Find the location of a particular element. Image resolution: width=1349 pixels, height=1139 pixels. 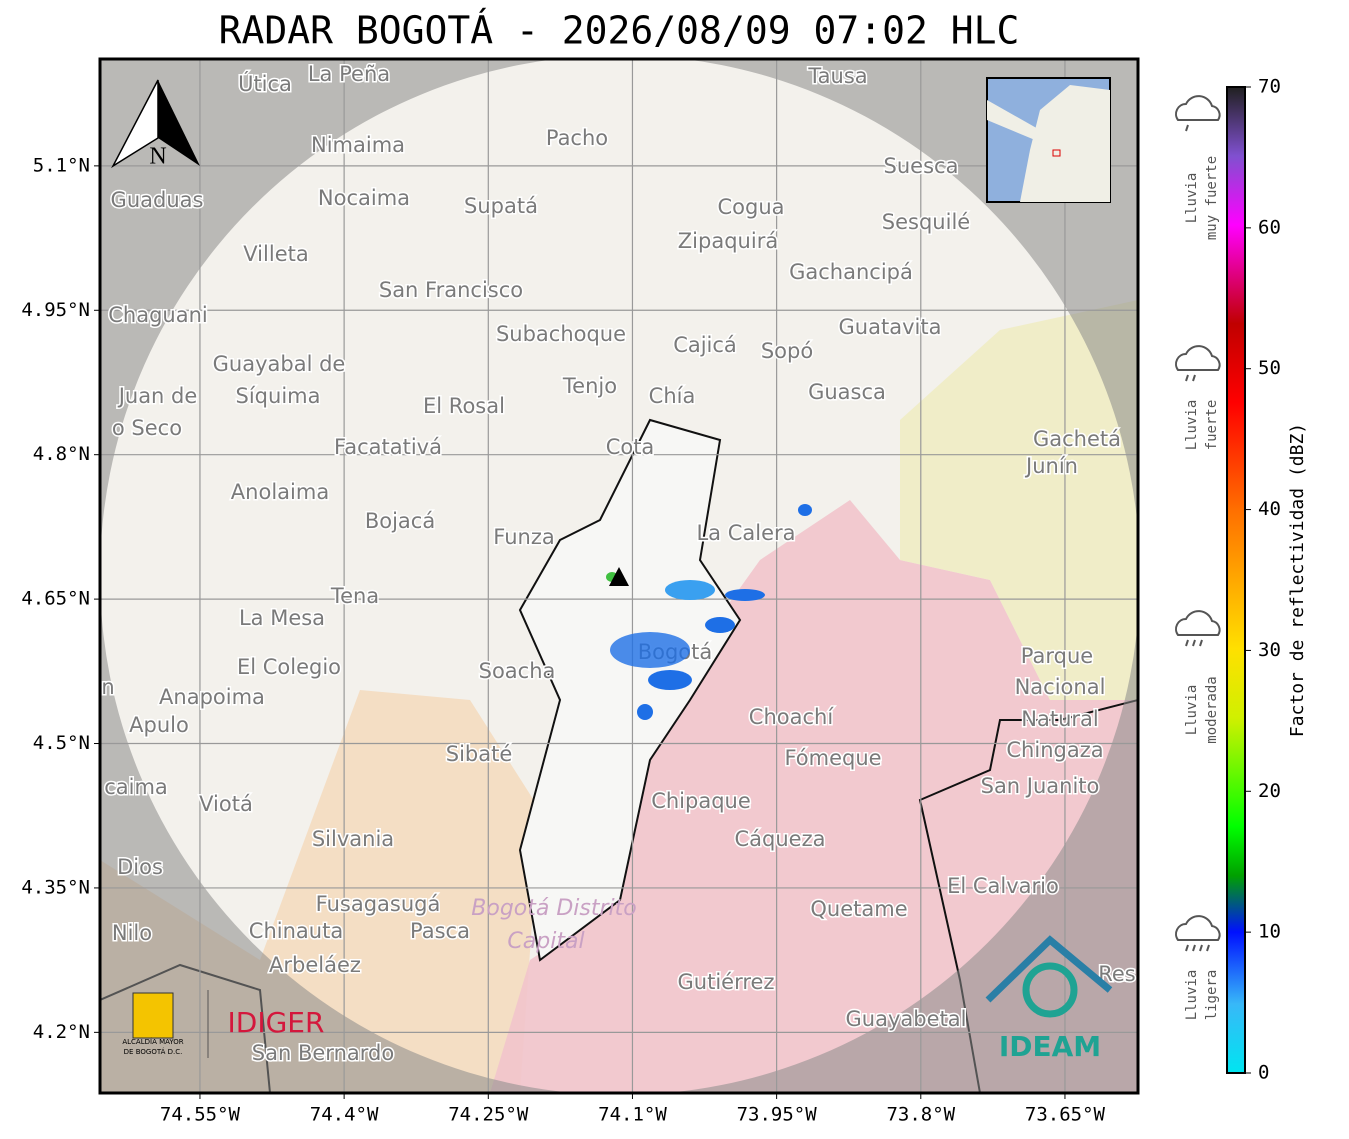

place-label: Gutiérrez is located at coordinates (726, 982).